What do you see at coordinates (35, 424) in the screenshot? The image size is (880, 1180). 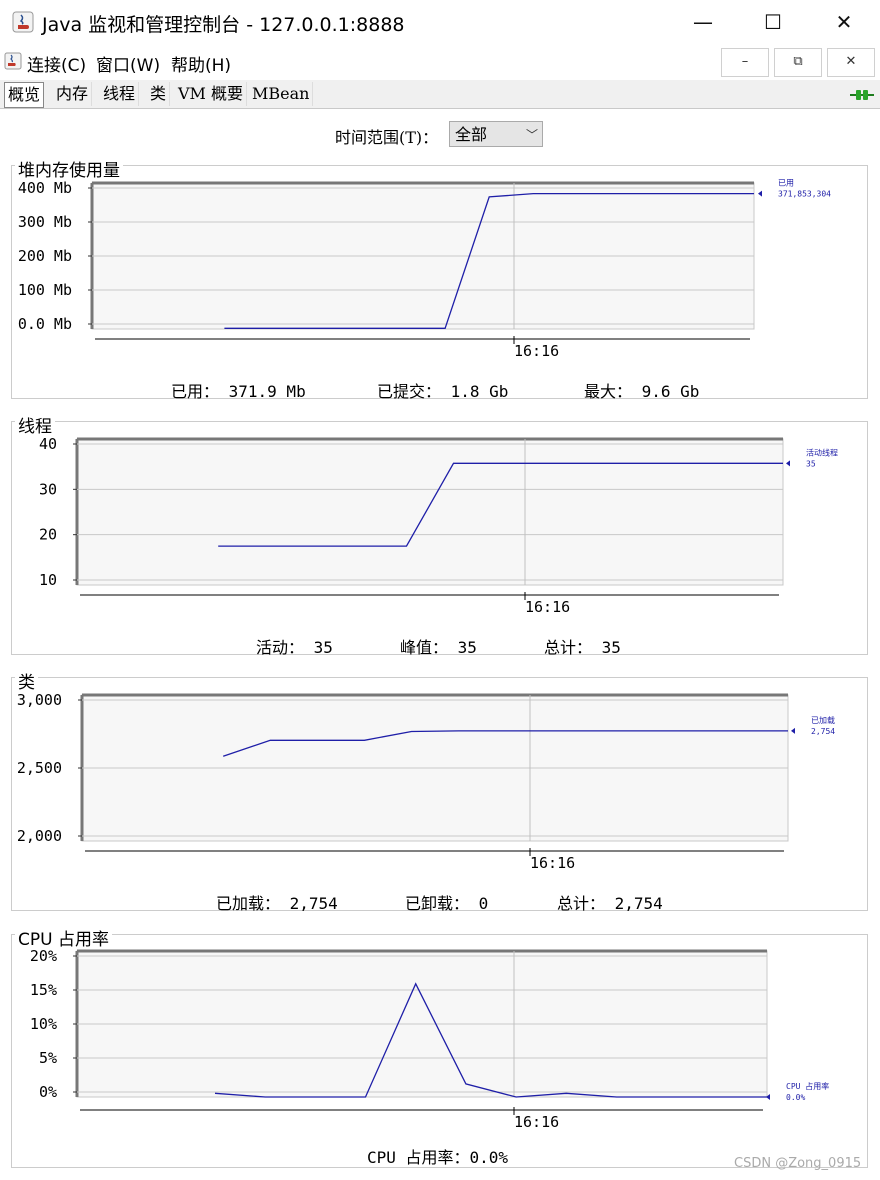 I see `threads-title: 线程` at bounding box center [35, 424].